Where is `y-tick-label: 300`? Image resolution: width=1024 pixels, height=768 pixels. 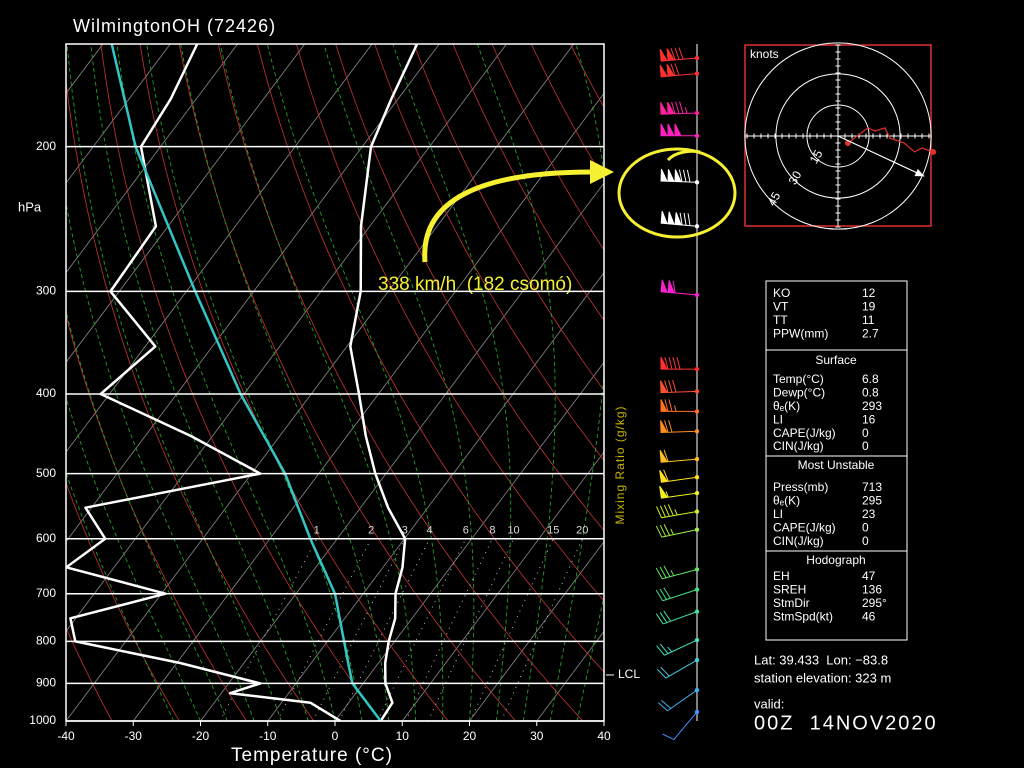 y-tick-label: 300 is located at coordinates (46, 291).